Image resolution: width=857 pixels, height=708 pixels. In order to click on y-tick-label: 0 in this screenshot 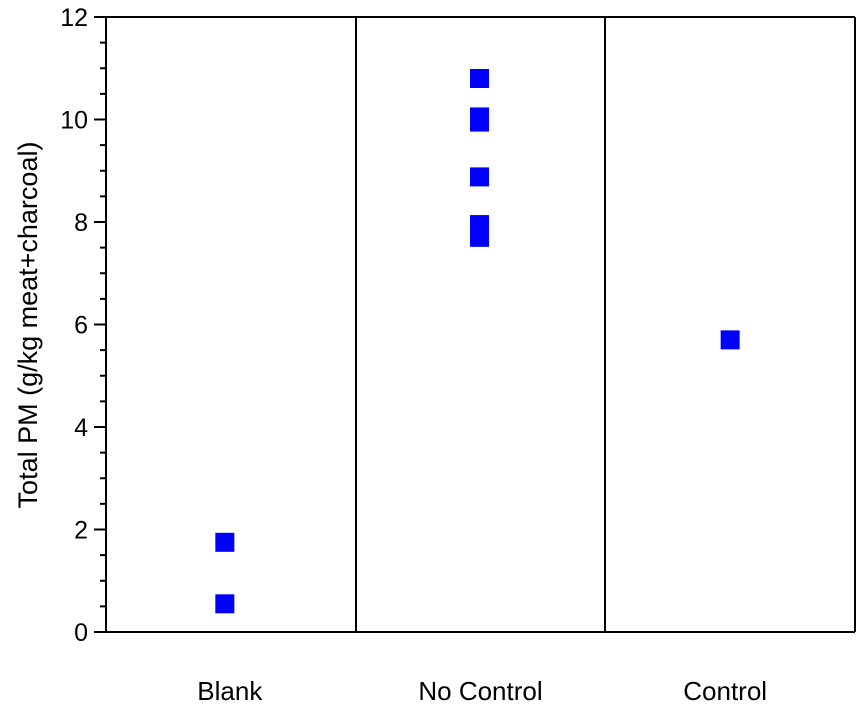, I will do `click(81, 633)`.